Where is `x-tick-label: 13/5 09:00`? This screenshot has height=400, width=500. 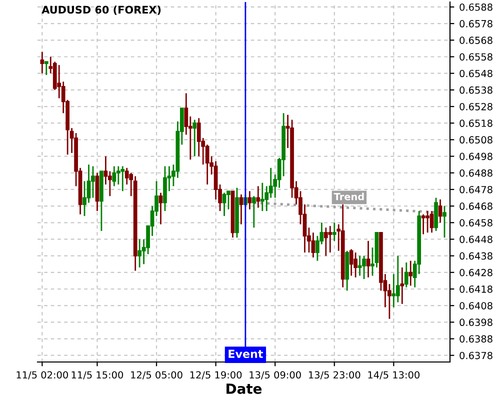
x-tick-label: 13/5 09:00 is located at coordinates (275, 375).